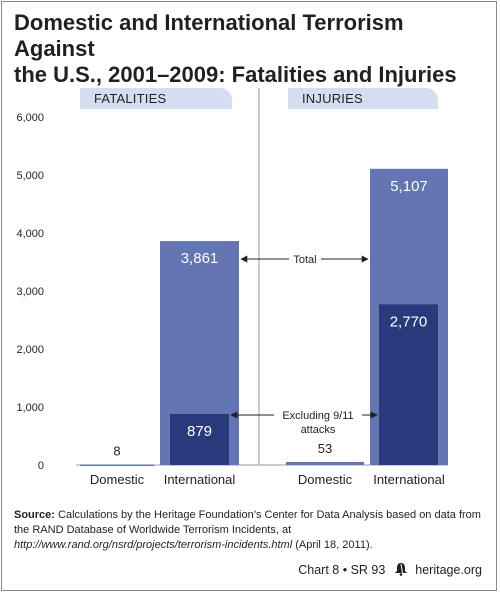 Image resolution: width=500 pixels, height=594 pixels. What do you see at coordinates (200, 258) in the screenshot?
I see `data-label-international-total: 3,861` at bounding box center [200, 258].